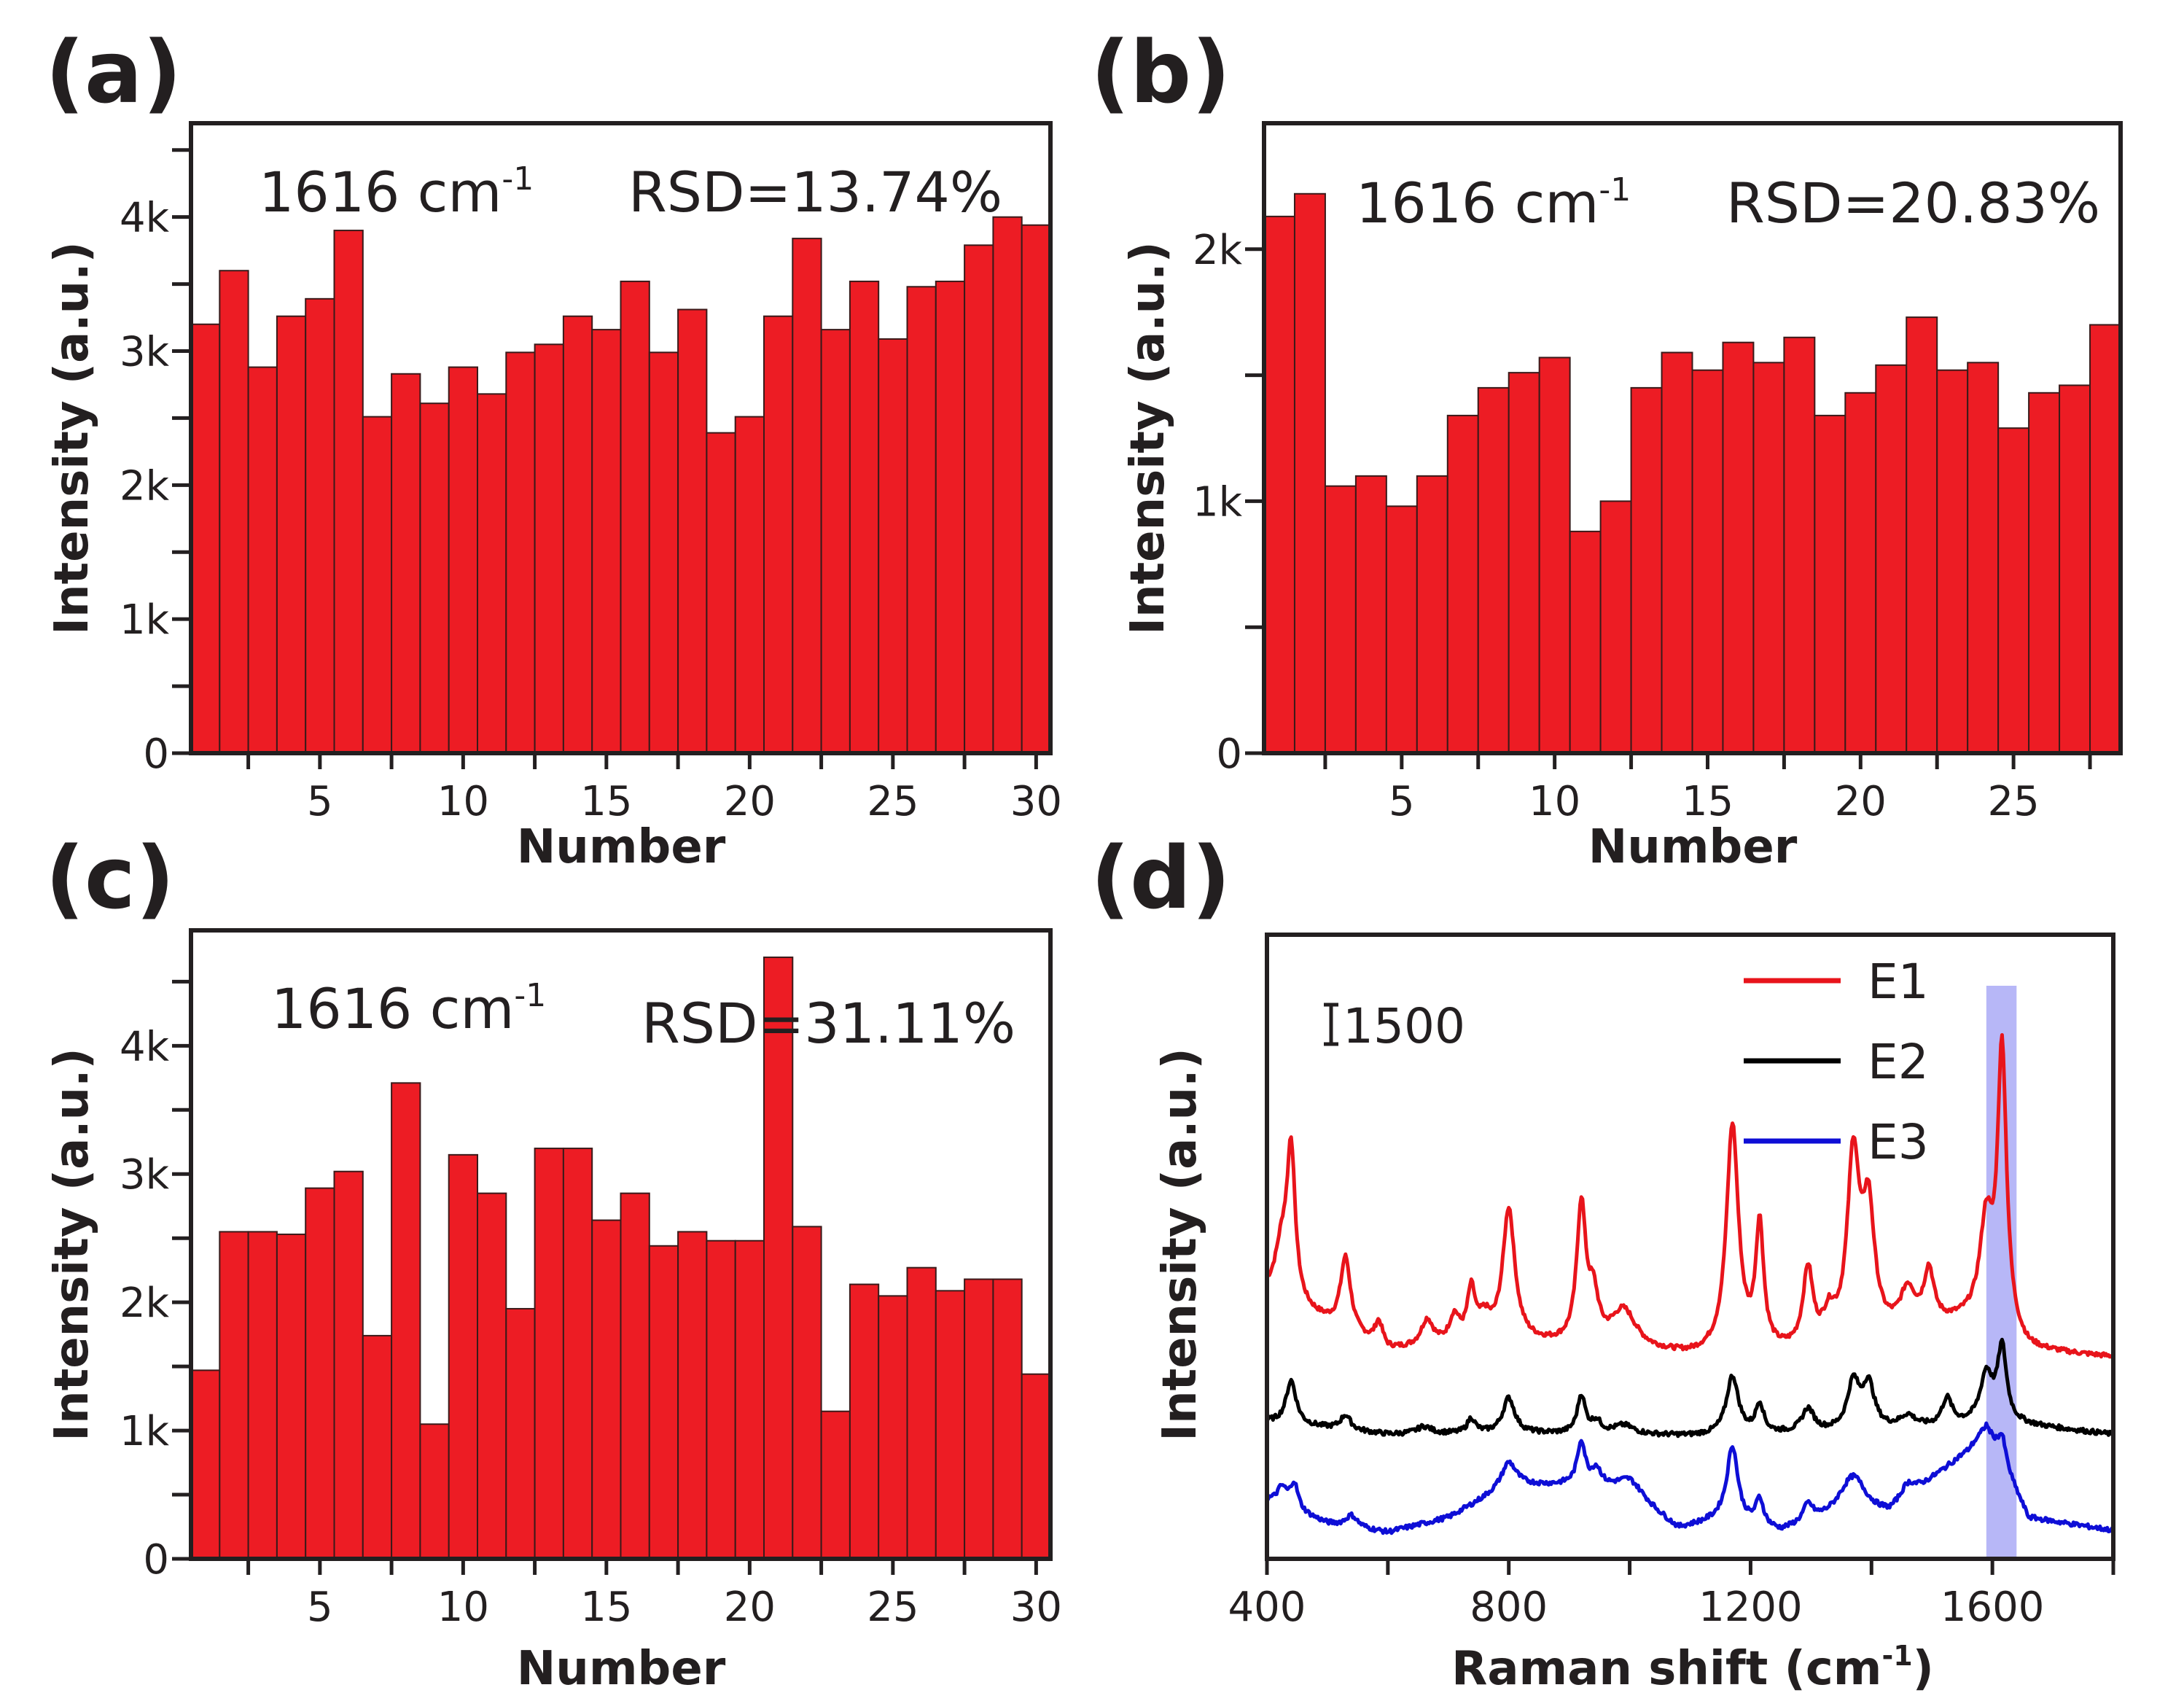 The image size is (2184, 1701). Describe the element at coordinates (1836, 1062) in the screenshot. I see `legend-d: E1 E2 E3` at that location.